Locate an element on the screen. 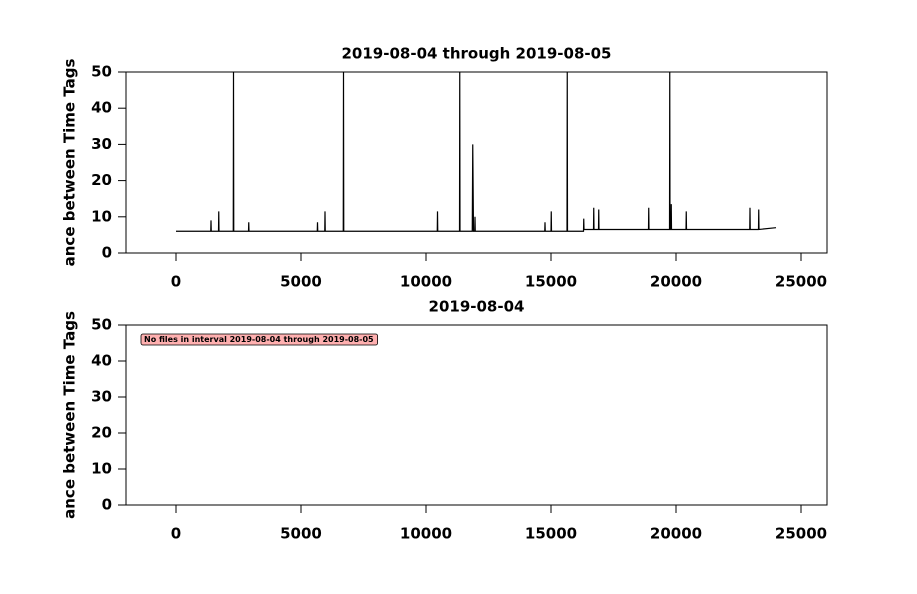  annotation-box is located at coordinates (259, 339).